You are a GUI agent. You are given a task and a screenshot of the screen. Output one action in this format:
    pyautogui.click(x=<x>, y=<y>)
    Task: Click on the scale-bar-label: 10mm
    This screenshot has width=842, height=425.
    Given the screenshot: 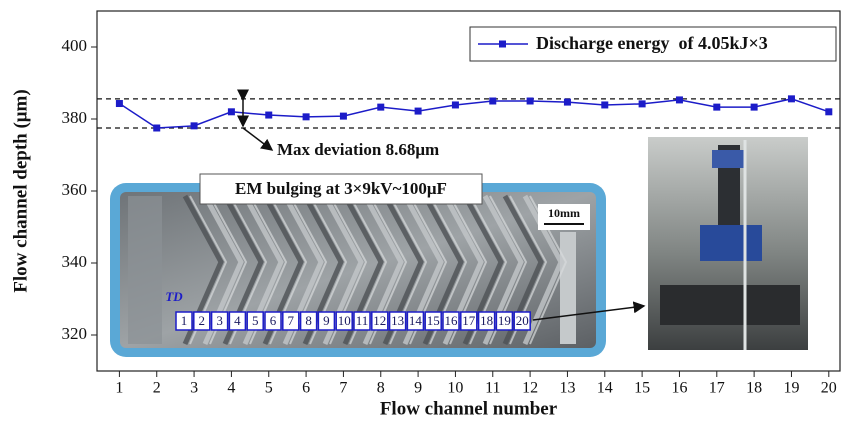 What is the action you would take?
    pyautogui.click(x=564, y=213)
    